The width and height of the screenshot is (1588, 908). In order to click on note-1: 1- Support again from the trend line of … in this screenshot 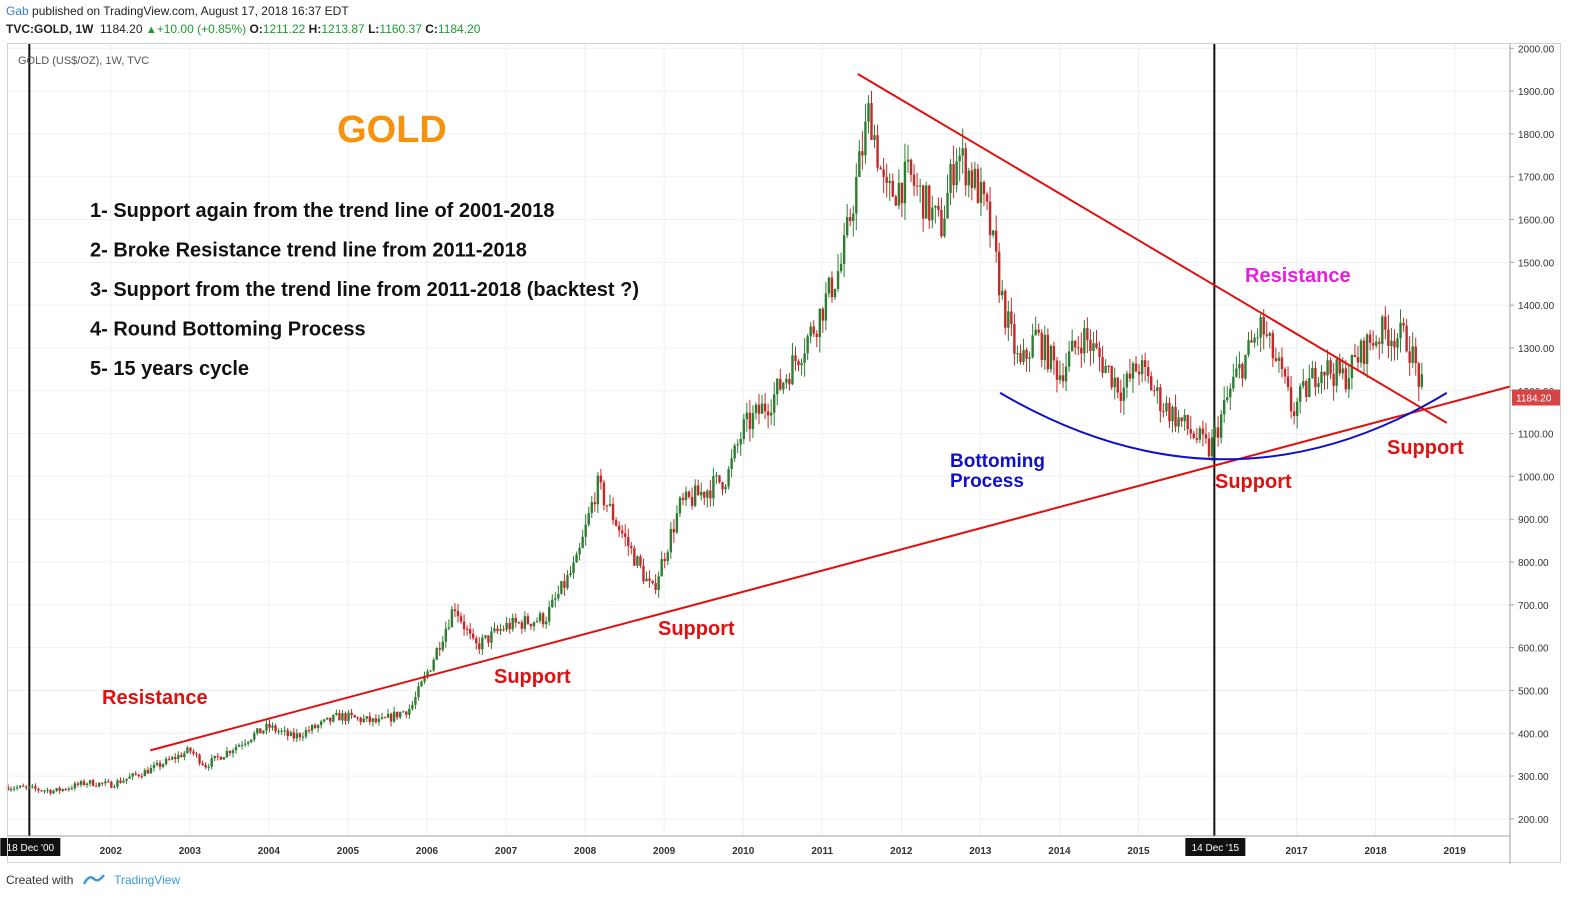, I will do `click(322, 211)`.